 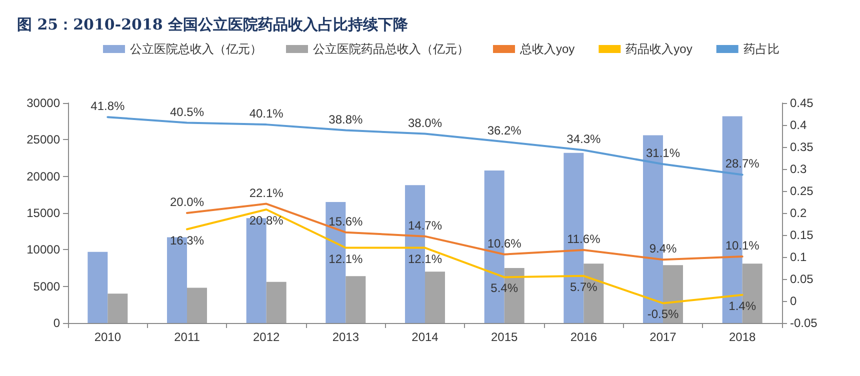 I want to click on y-tick-label: 0, so click(x=56, y=323).